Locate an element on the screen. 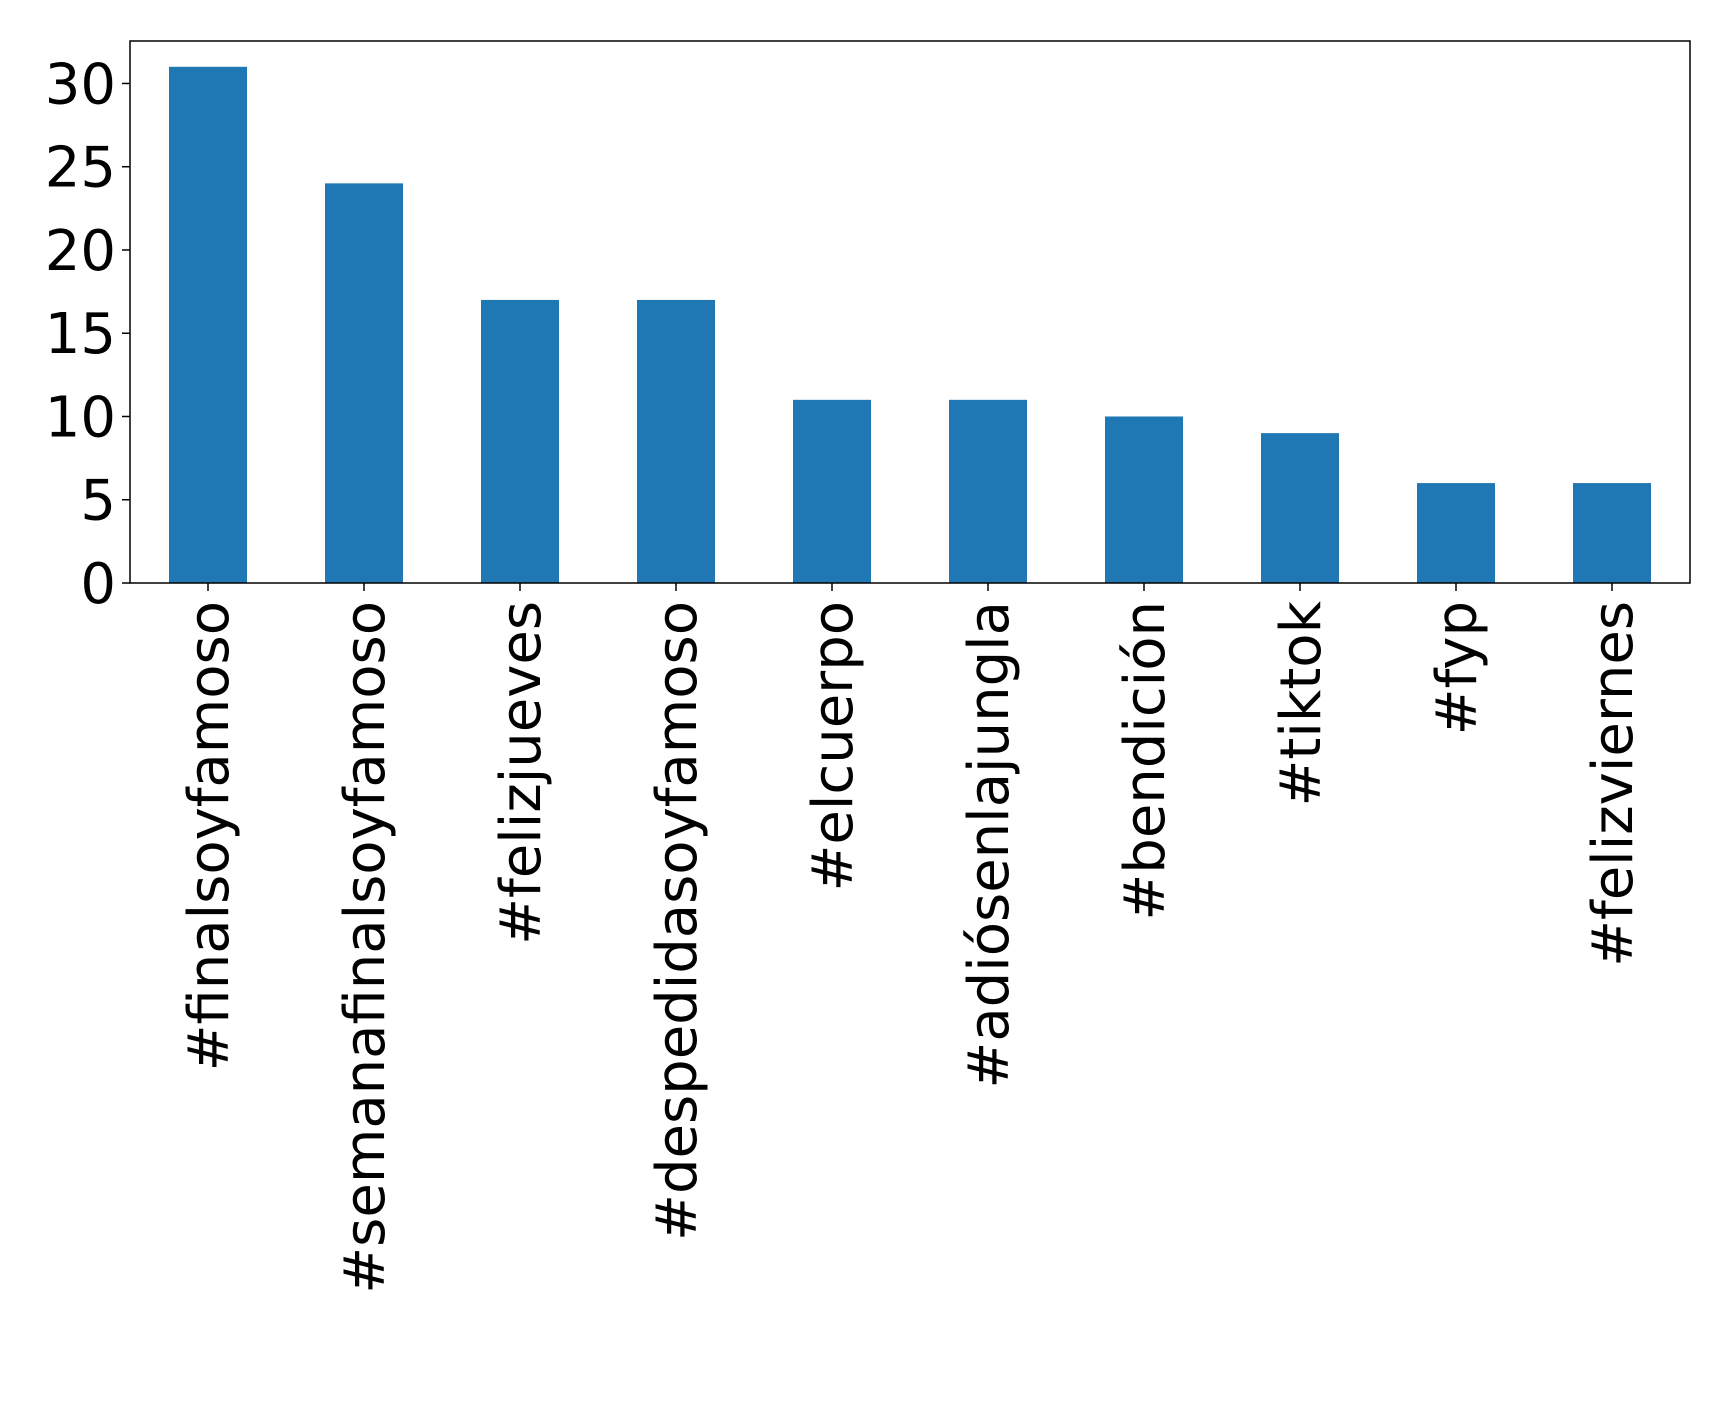 The height and width of the screenshot is (1401, 1719). x-tick-label: #bendición is located at coordinates (1145, 761).